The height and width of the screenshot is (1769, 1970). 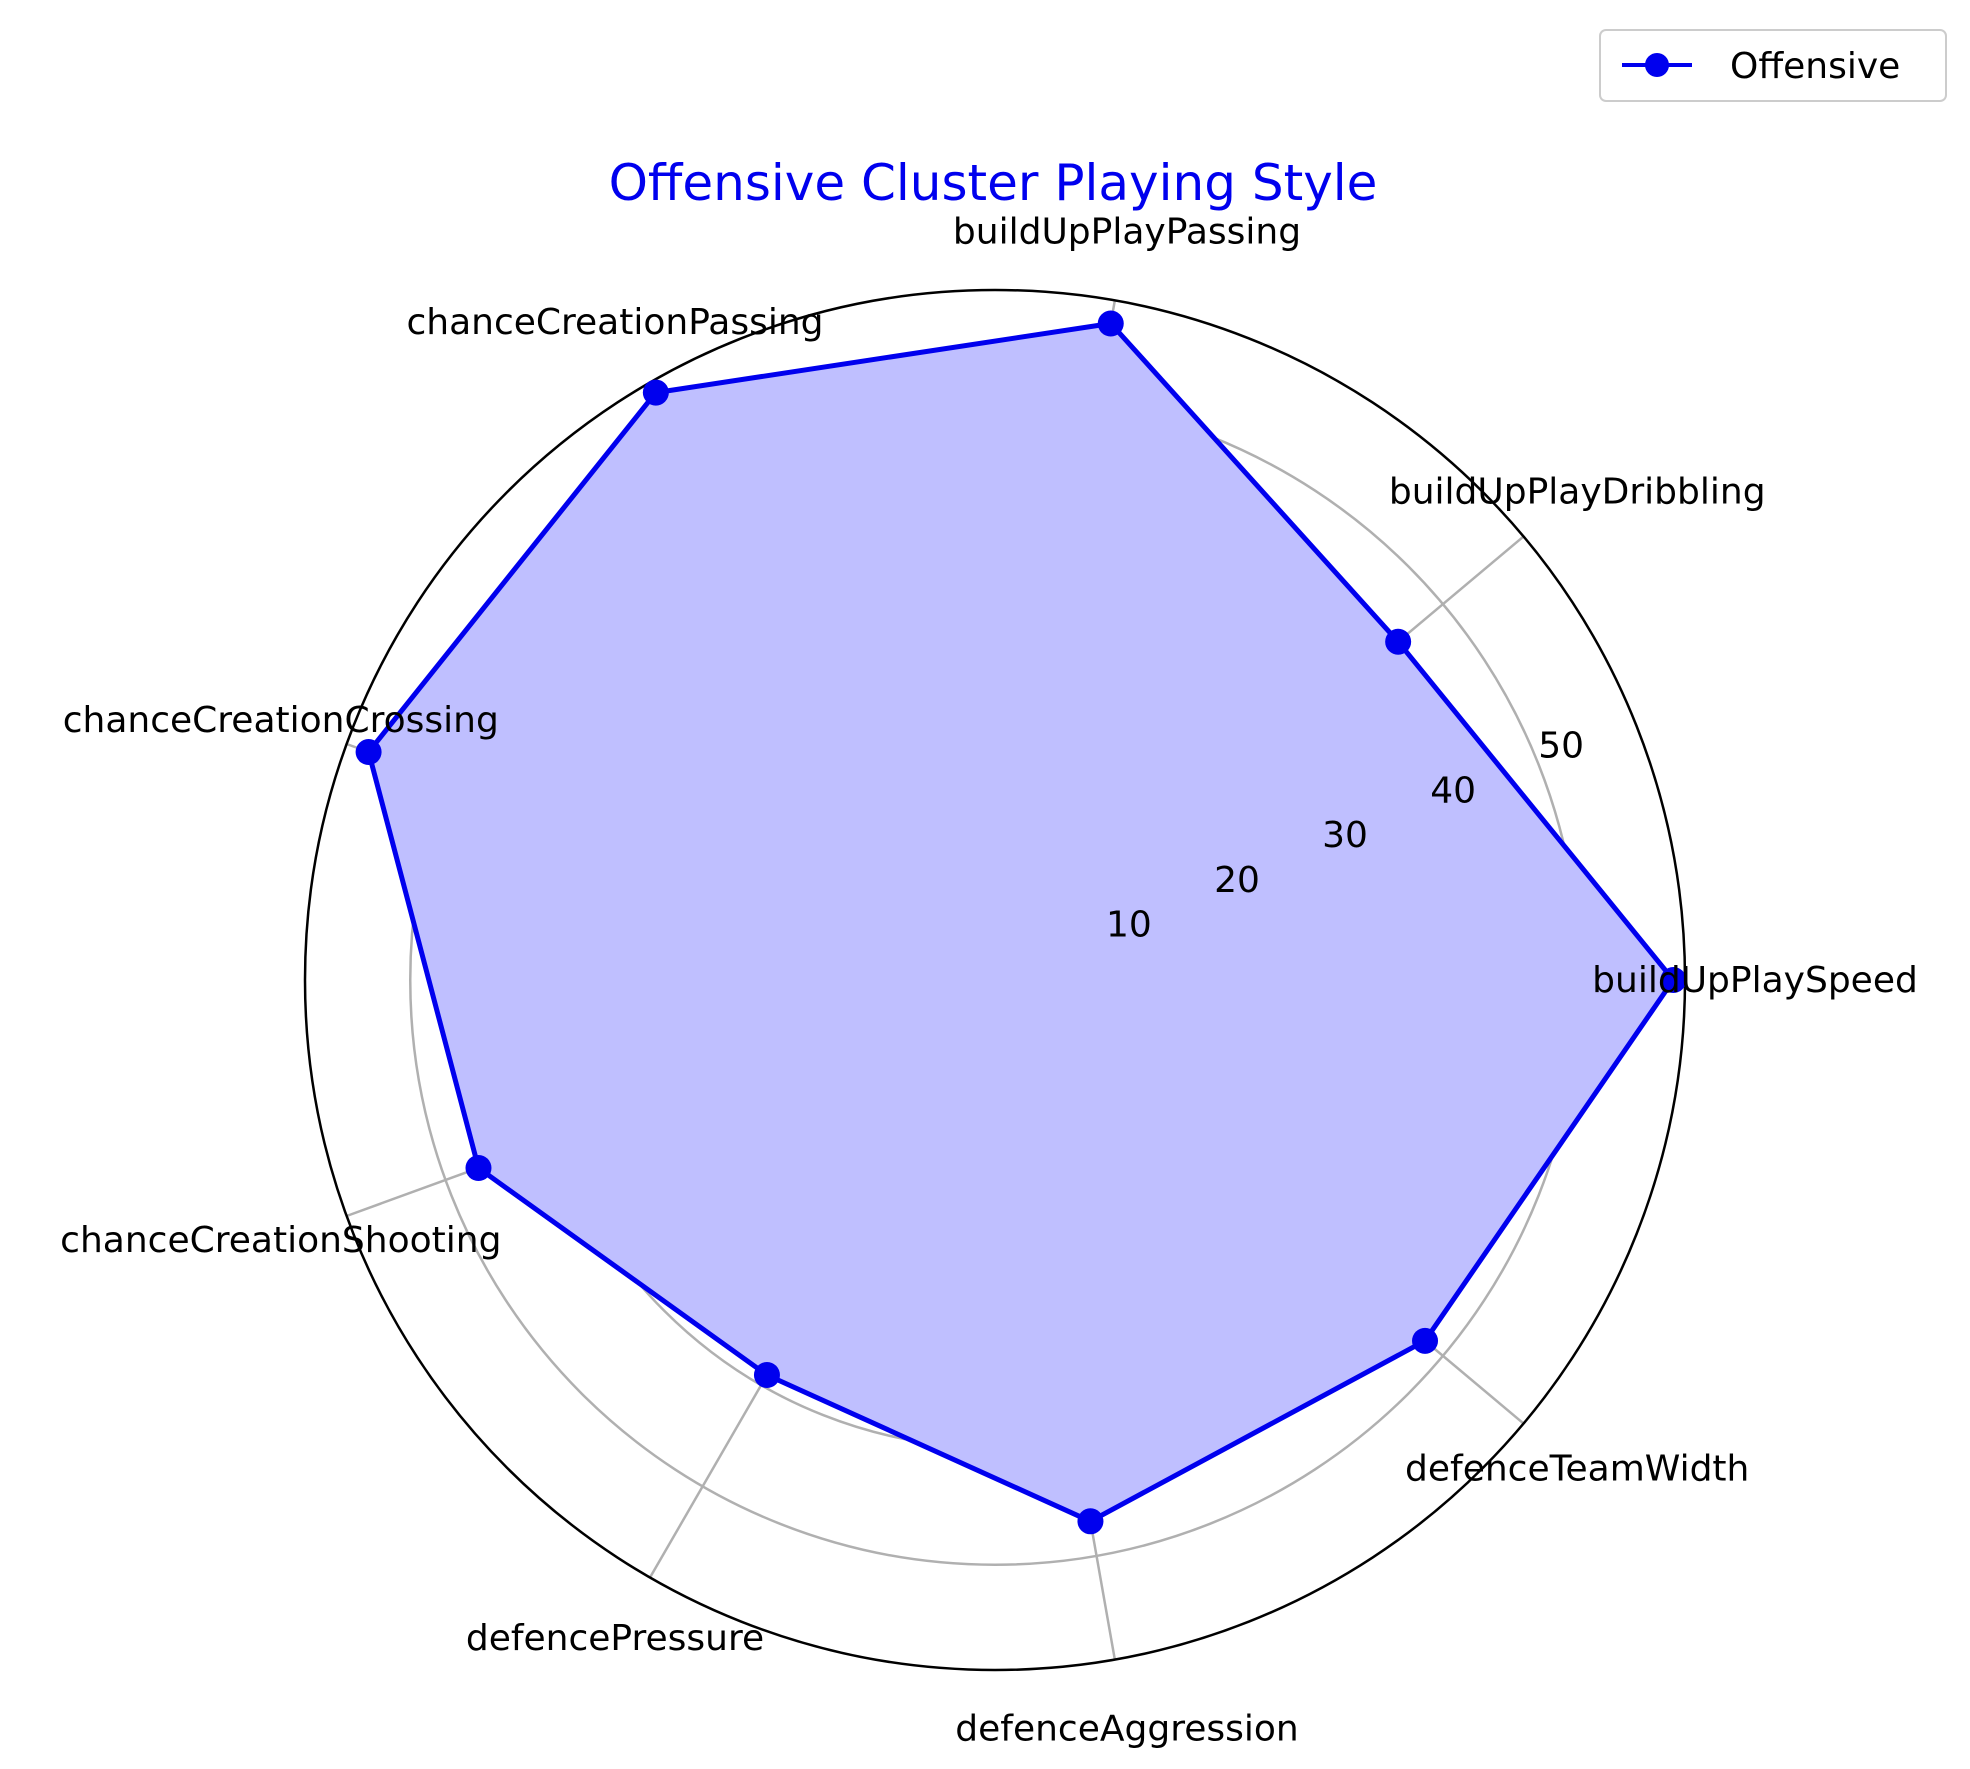 I want to click on data-point-chanceCreationPassing, so click(x=655, y=392).